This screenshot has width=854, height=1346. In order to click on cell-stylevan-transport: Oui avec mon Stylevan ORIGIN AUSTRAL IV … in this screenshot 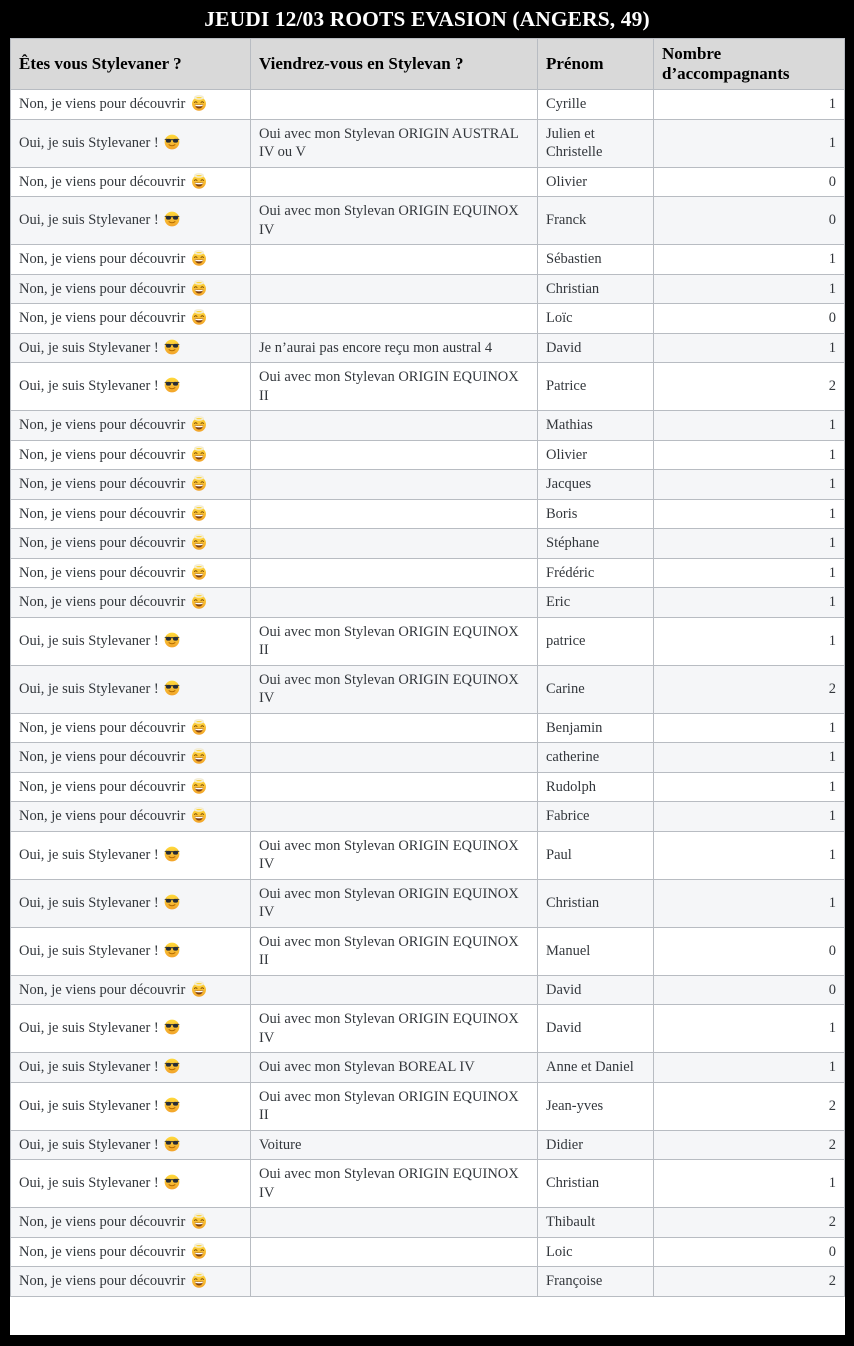, I will do `click(394, 143)`.